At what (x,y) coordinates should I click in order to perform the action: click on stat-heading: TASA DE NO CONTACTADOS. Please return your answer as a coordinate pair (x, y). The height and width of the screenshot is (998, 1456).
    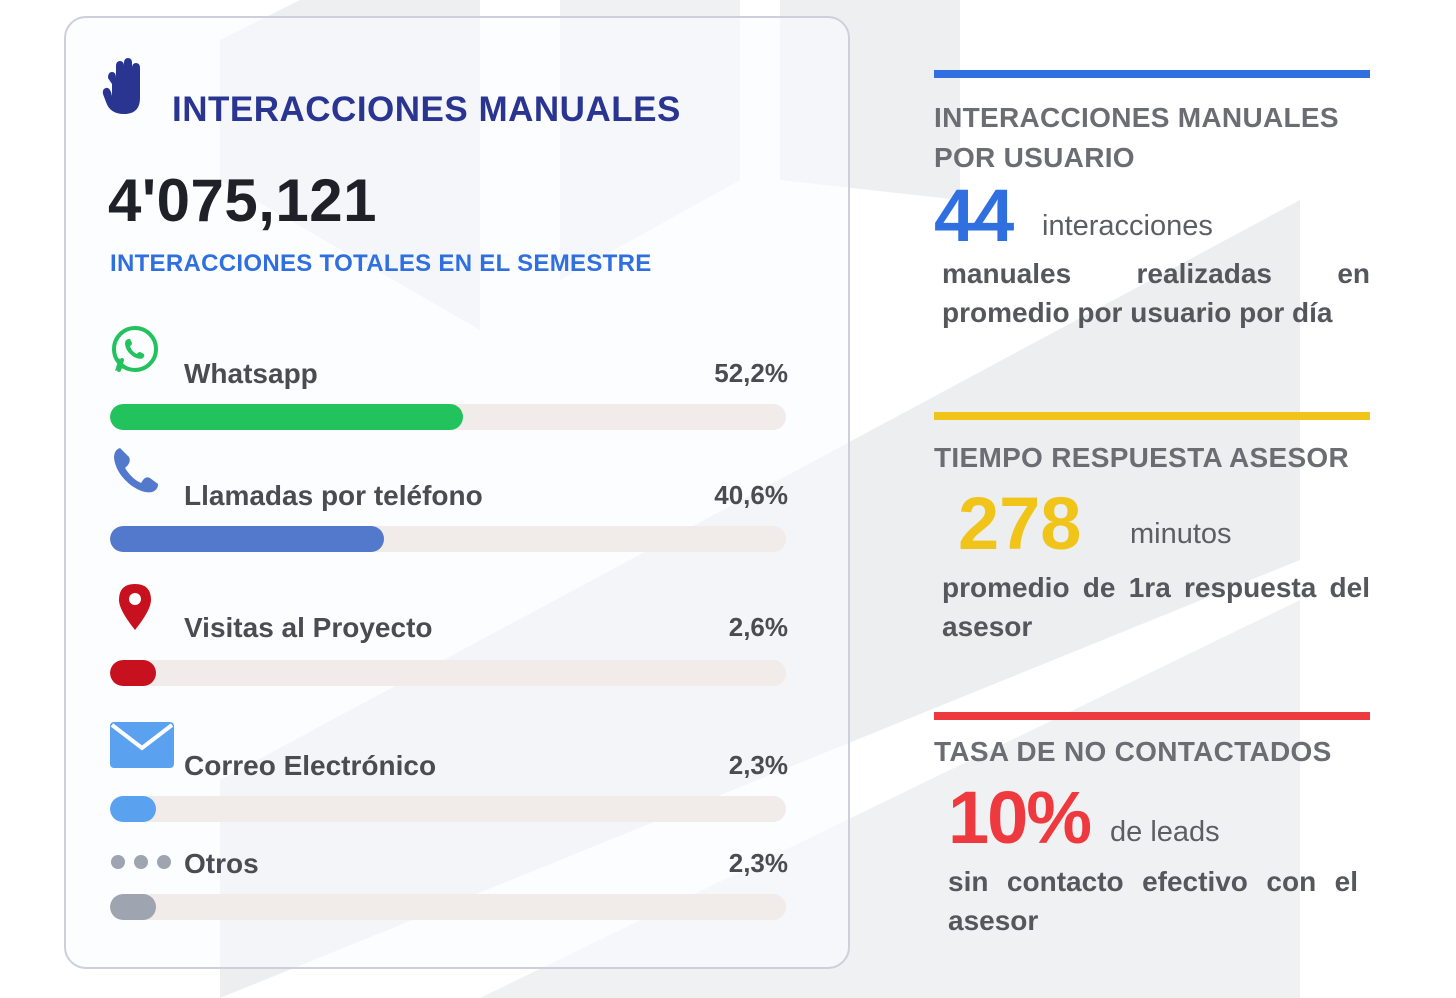
    Looking at the image, I should click on (1133, 751).